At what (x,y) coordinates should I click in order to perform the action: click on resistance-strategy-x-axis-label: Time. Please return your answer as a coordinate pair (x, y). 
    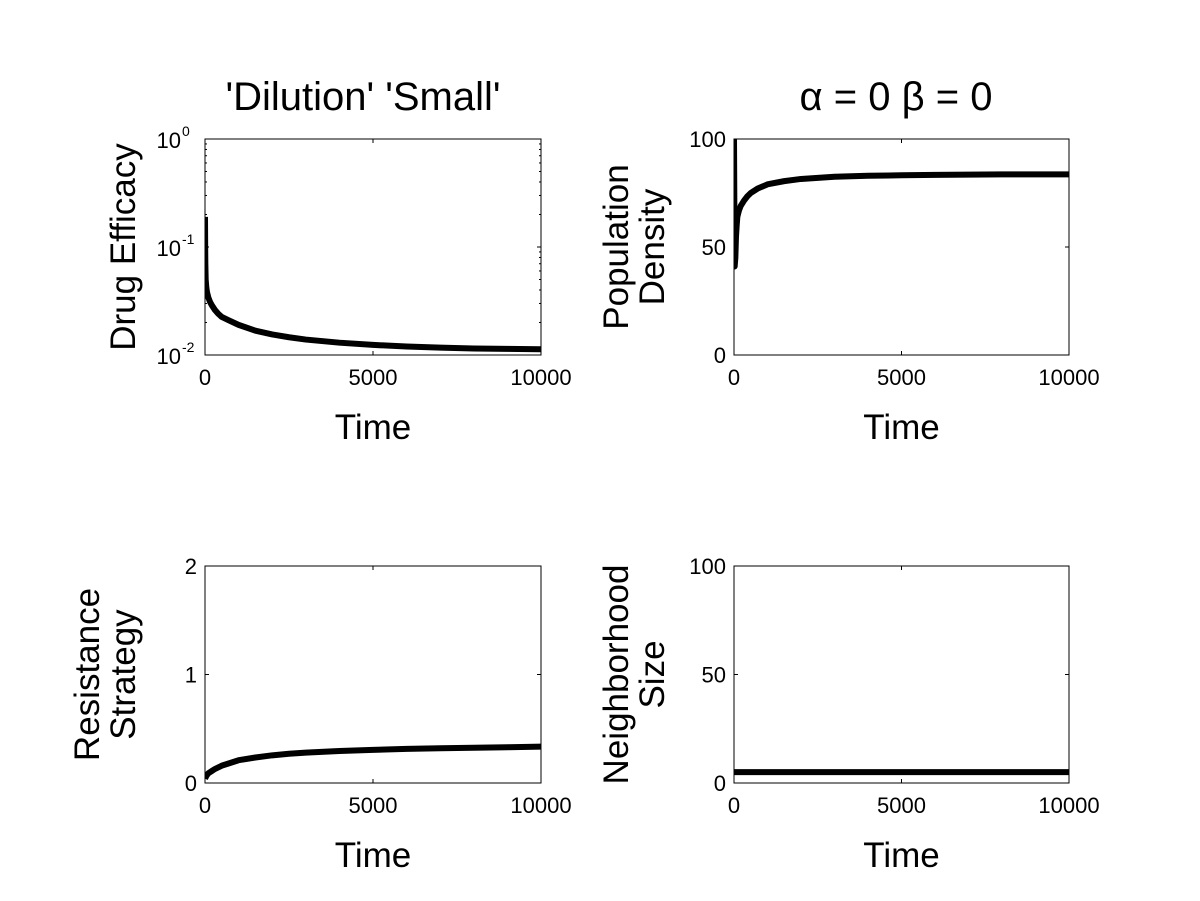
    Looking at the image, I should click on (373, 855).